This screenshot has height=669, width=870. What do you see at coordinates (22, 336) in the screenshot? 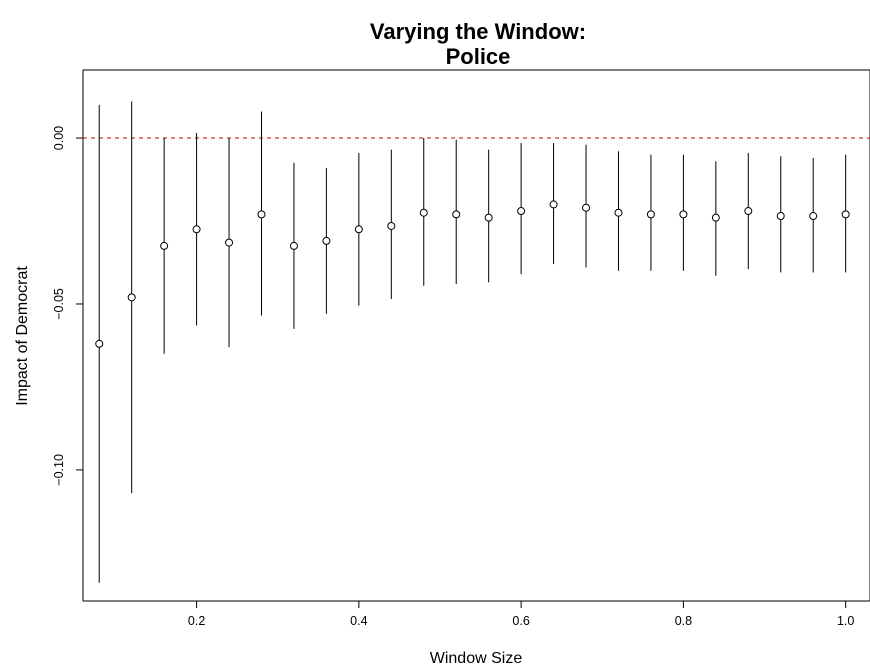
I see `y-axis-title: Impact of Democrat` at bounding box center [22, 336].